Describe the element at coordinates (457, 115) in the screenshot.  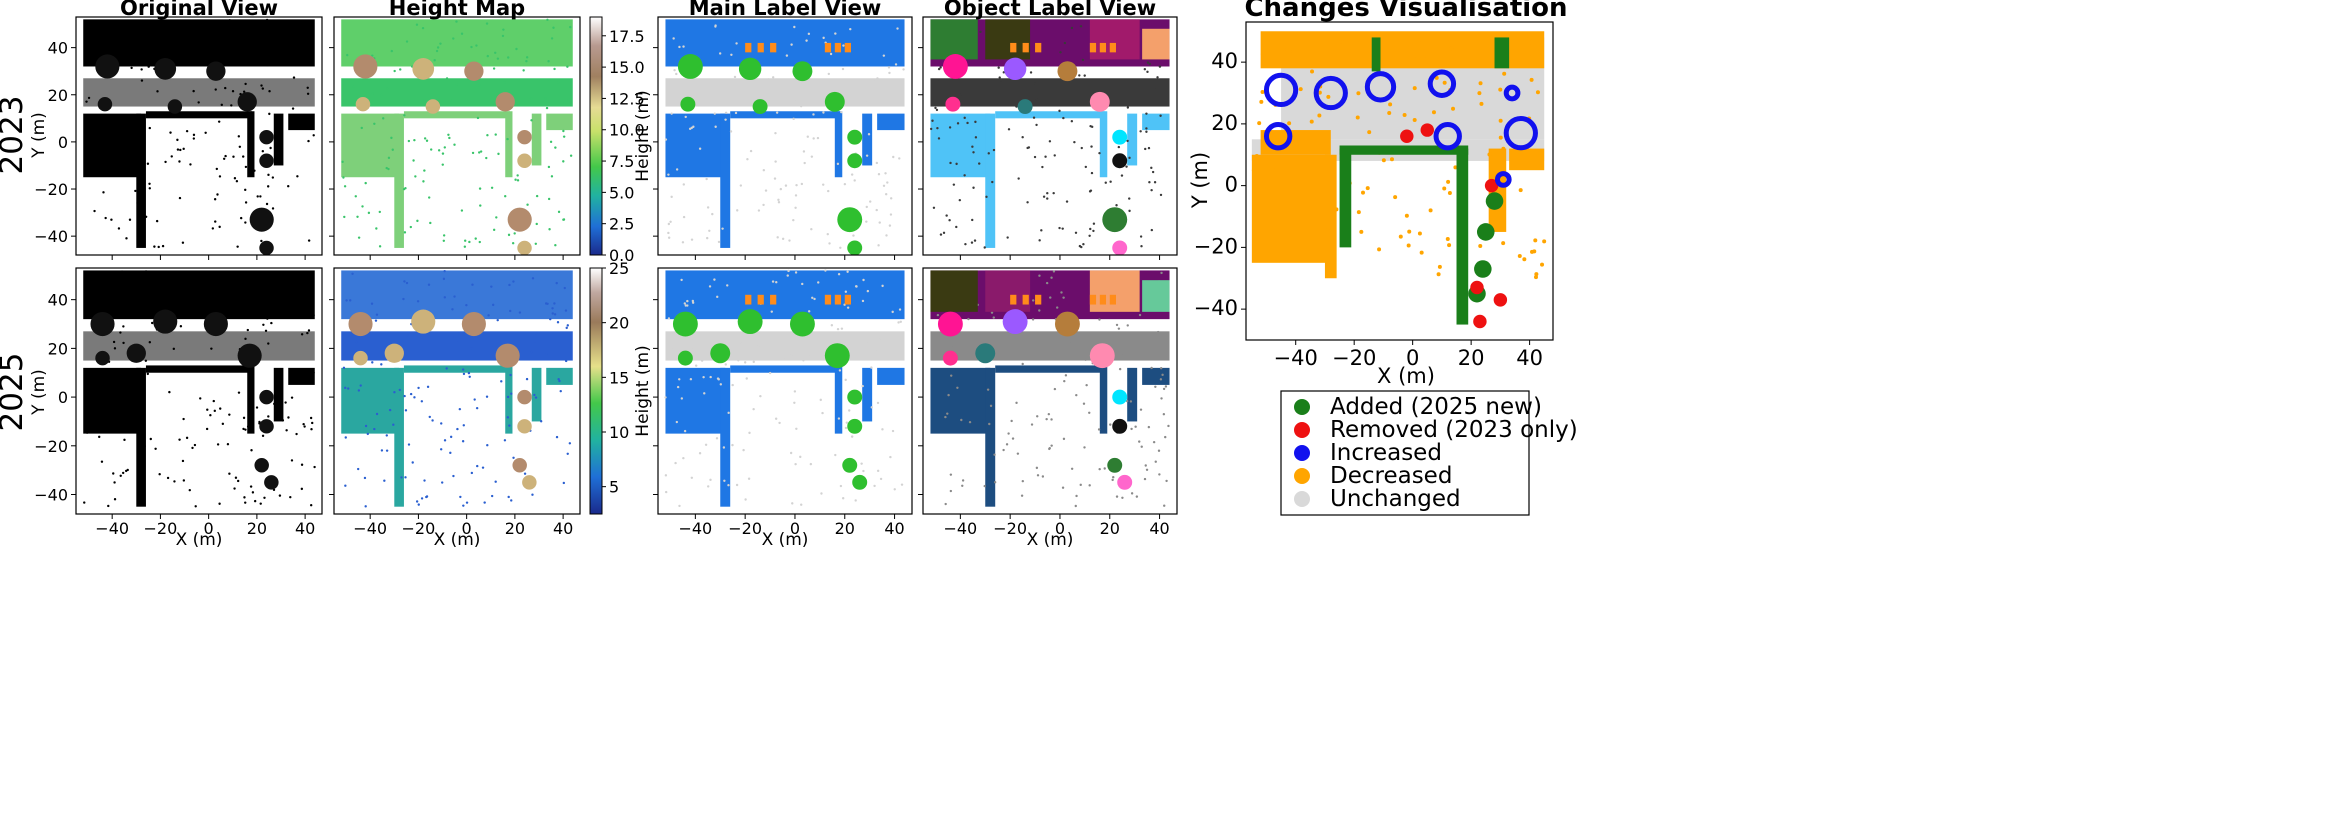
I see `ground-edge` at that location.